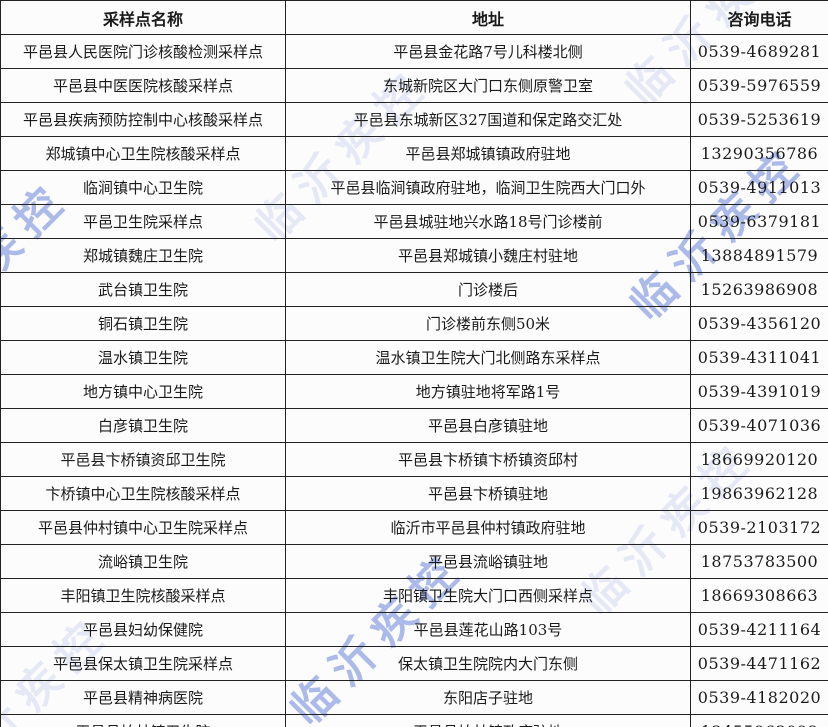 Image resolution: width=828 pixels, height=727 pixels. Describe the element at coordinates (488, 255) in the screenshot. I see `cell-address: 平邑县郑城镇小魏庄村驻地` at that location.